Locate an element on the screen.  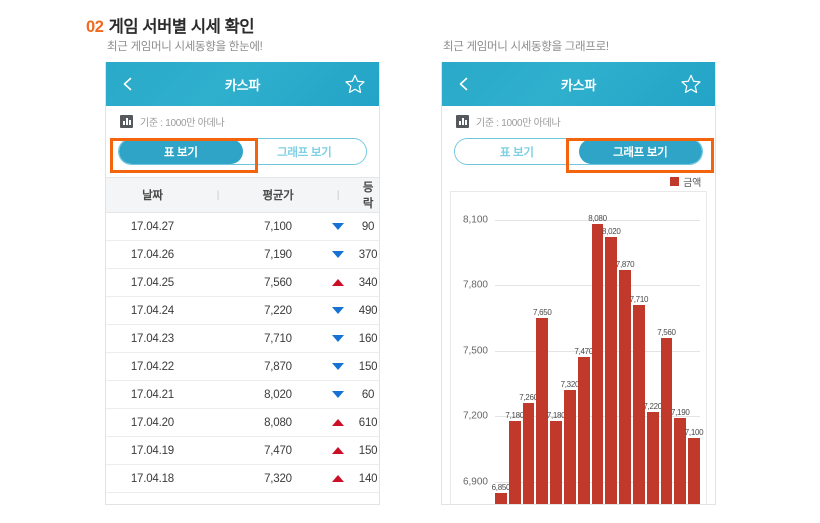
y-axis-tick-label: 7,800 is located at coordinates (475, 285).